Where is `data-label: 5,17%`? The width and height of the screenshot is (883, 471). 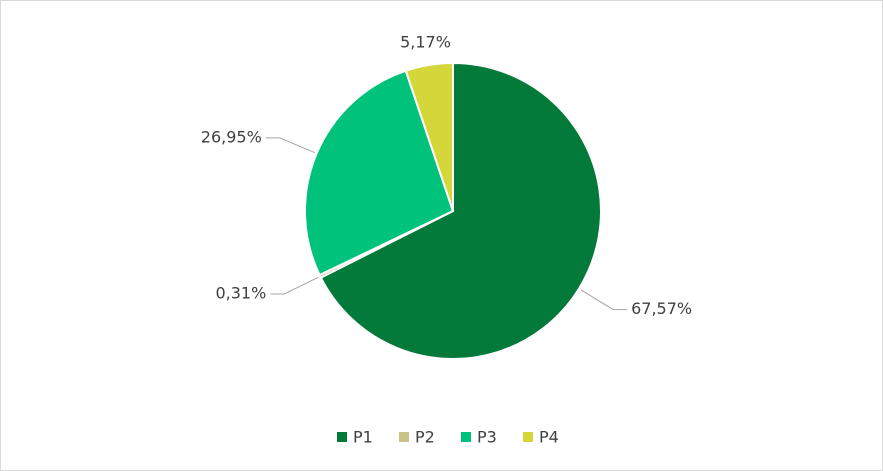 data-label: 5,17% is located at coordinates (425, 42).